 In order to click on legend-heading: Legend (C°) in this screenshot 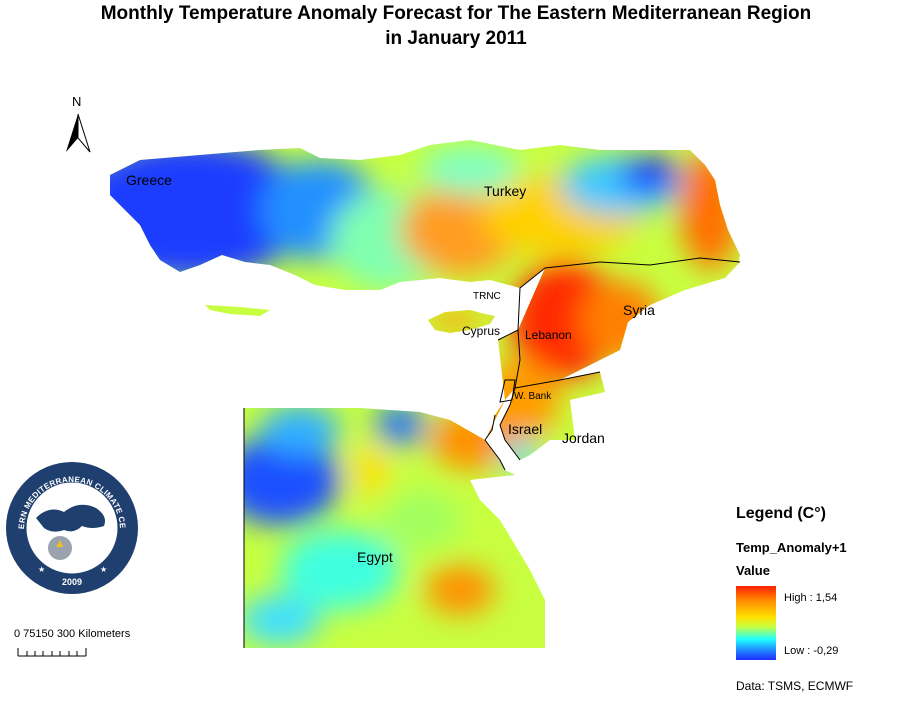, I will do `click(781, 513)`.